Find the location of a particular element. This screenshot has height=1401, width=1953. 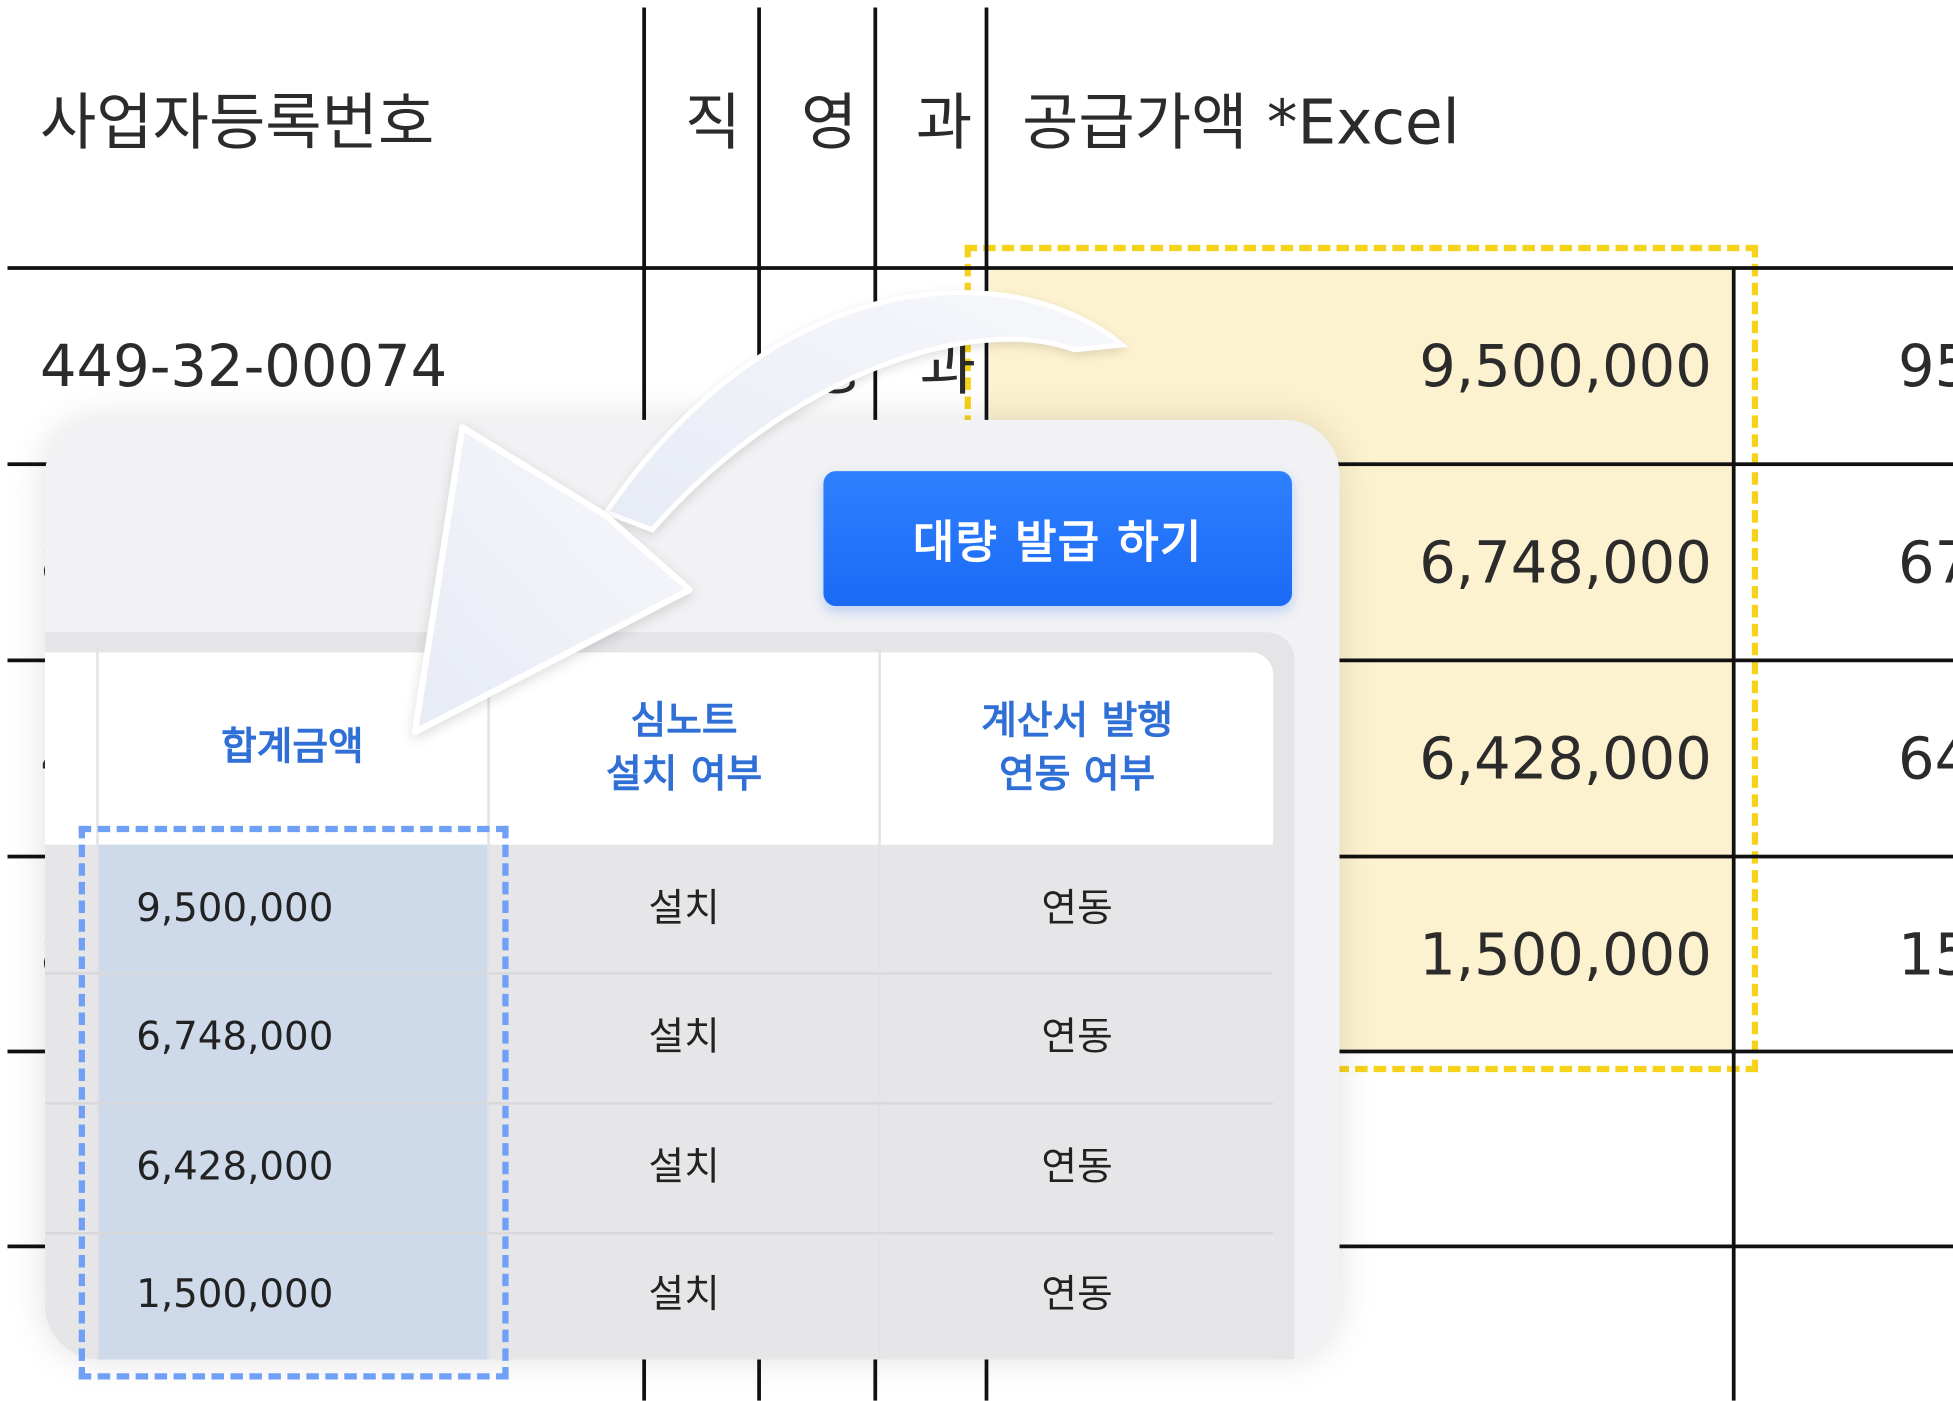

header-col-a: 직 is located at coordinates (713, 123).